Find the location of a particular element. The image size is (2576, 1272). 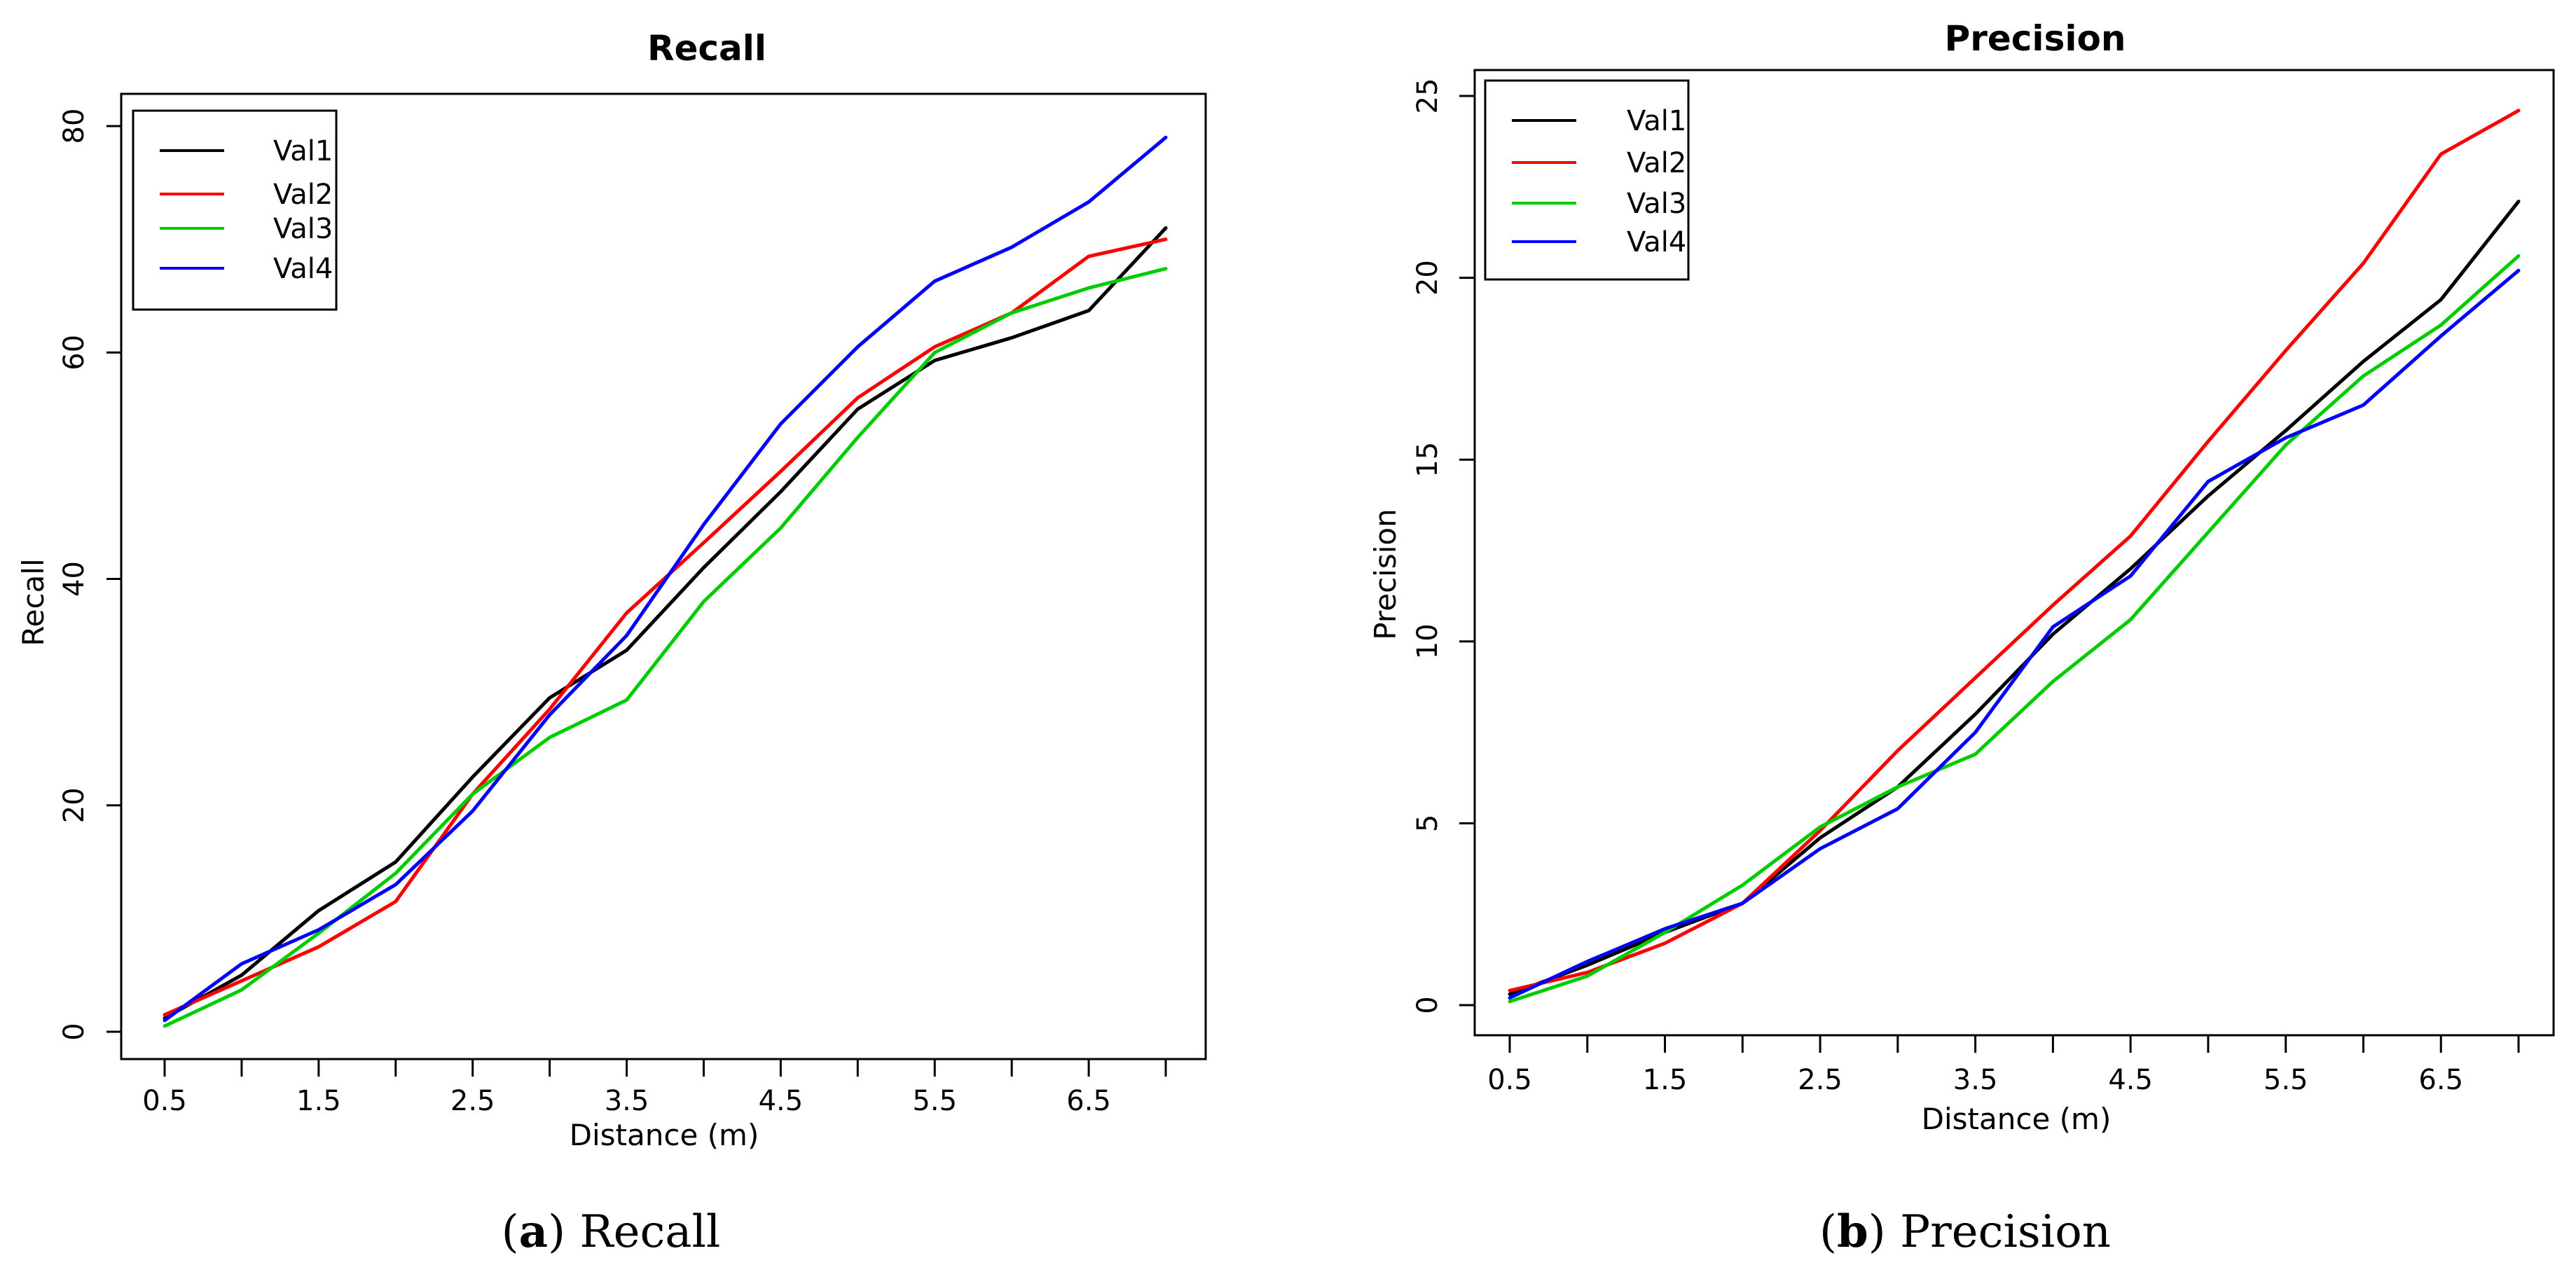

precision-legend-label-val3: Val3 is located at coordinates (1656, 204).